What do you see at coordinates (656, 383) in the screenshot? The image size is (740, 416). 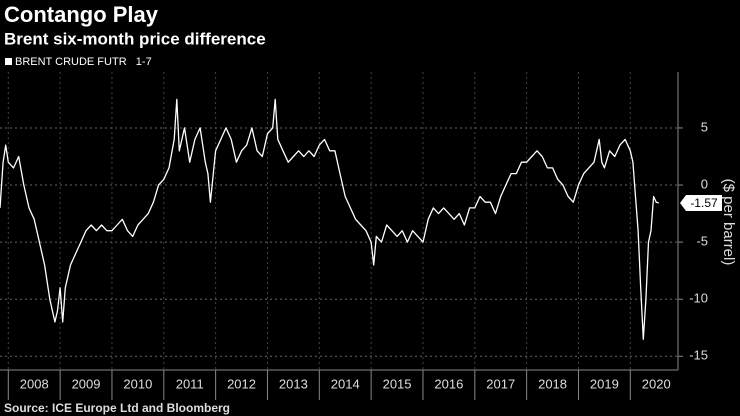 I see `x-tick-label: 2020` at bounding box center [656, 383].